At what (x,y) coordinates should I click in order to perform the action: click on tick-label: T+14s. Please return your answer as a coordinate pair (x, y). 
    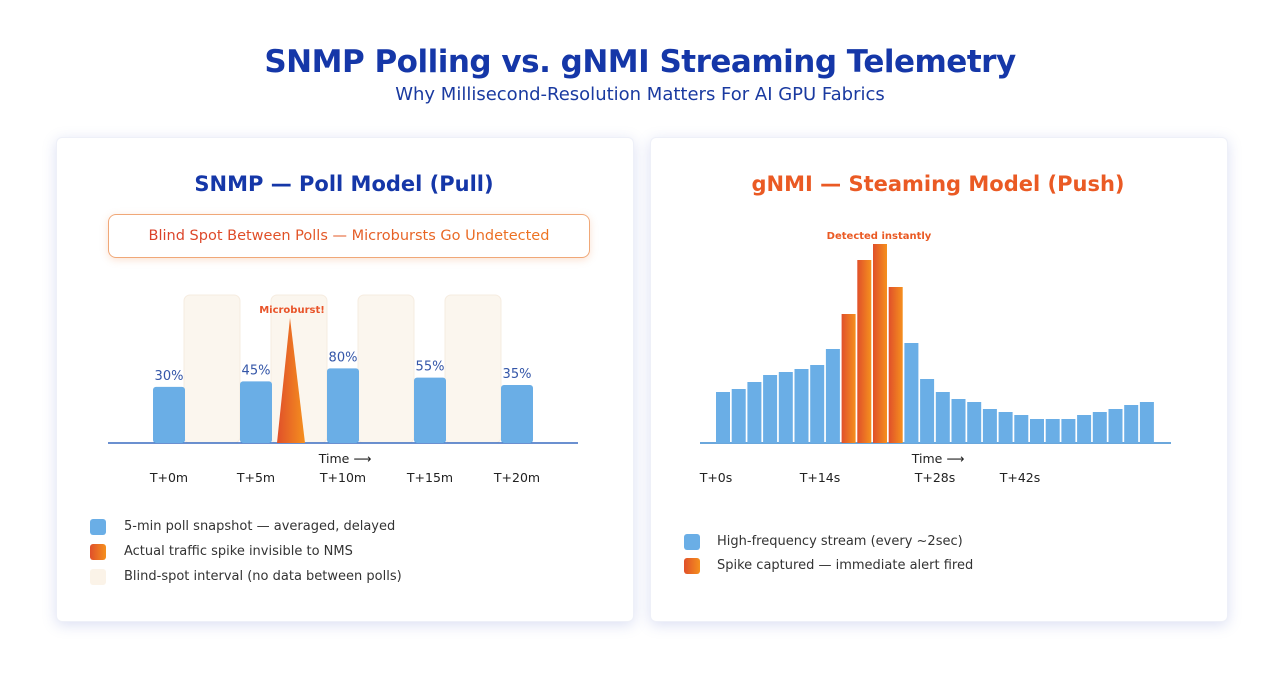
    Looking at the image, I should click on (820, 477).